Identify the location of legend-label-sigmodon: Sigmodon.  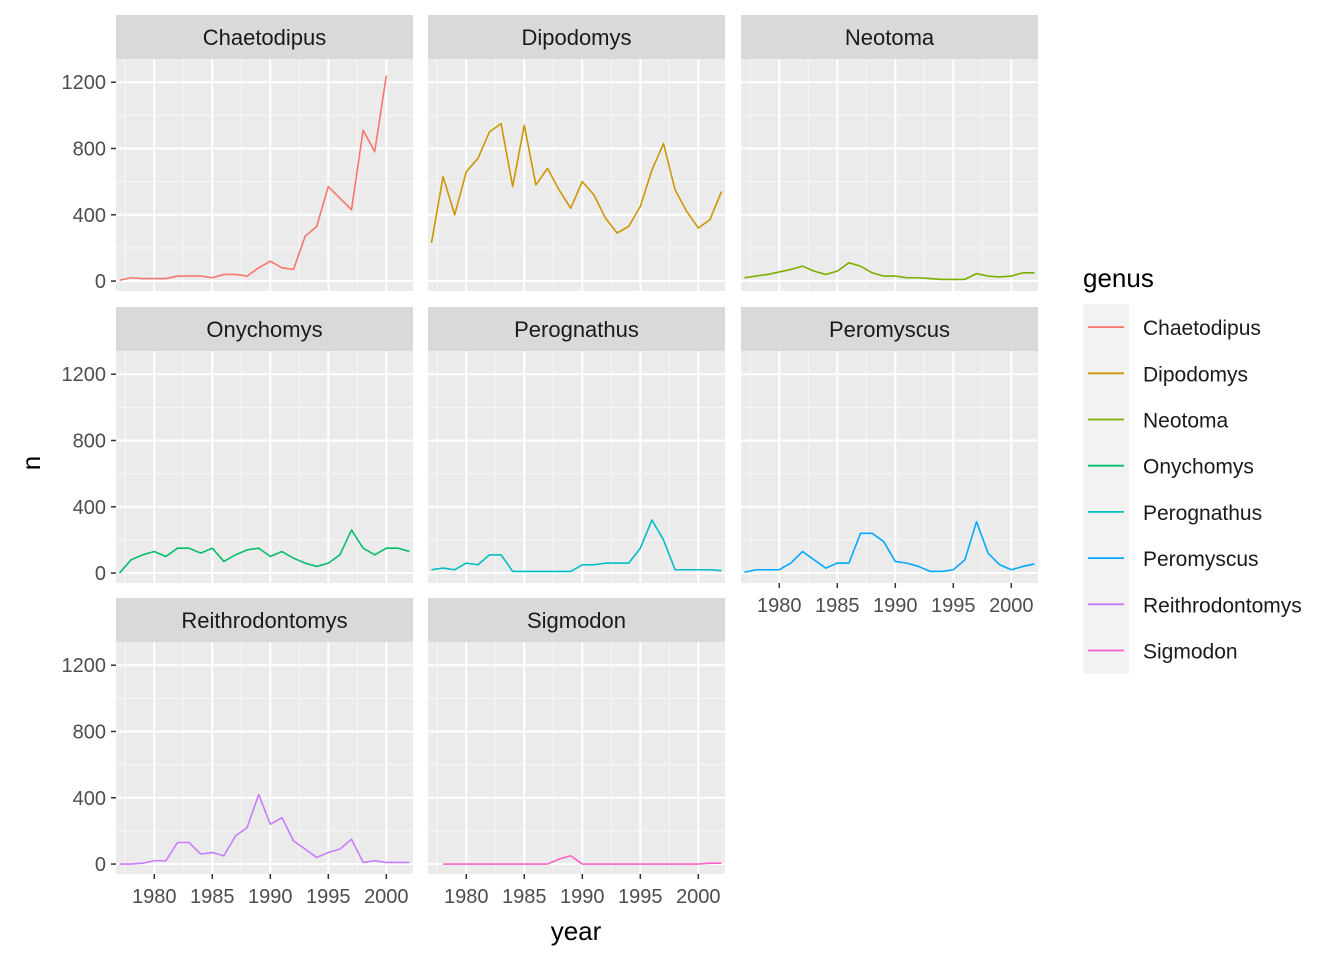
(1190, 652).